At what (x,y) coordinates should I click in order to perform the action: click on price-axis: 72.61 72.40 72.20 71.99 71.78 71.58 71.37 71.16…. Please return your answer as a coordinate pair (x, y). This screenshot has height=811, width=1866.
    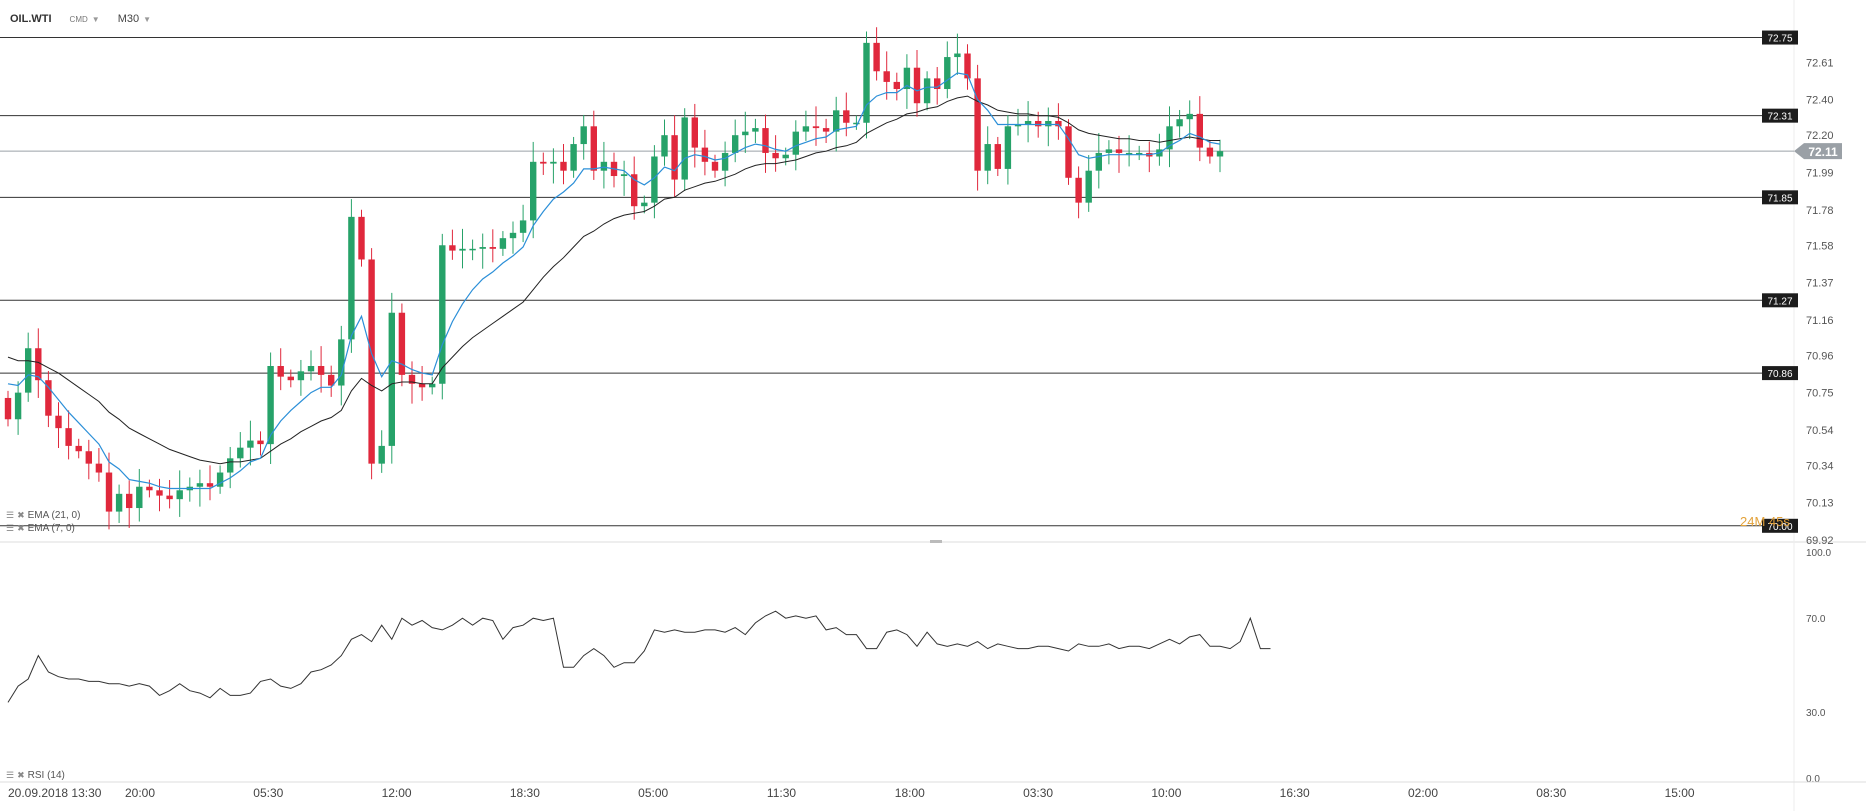
    Looking at the image, I should click on (1820, 302).